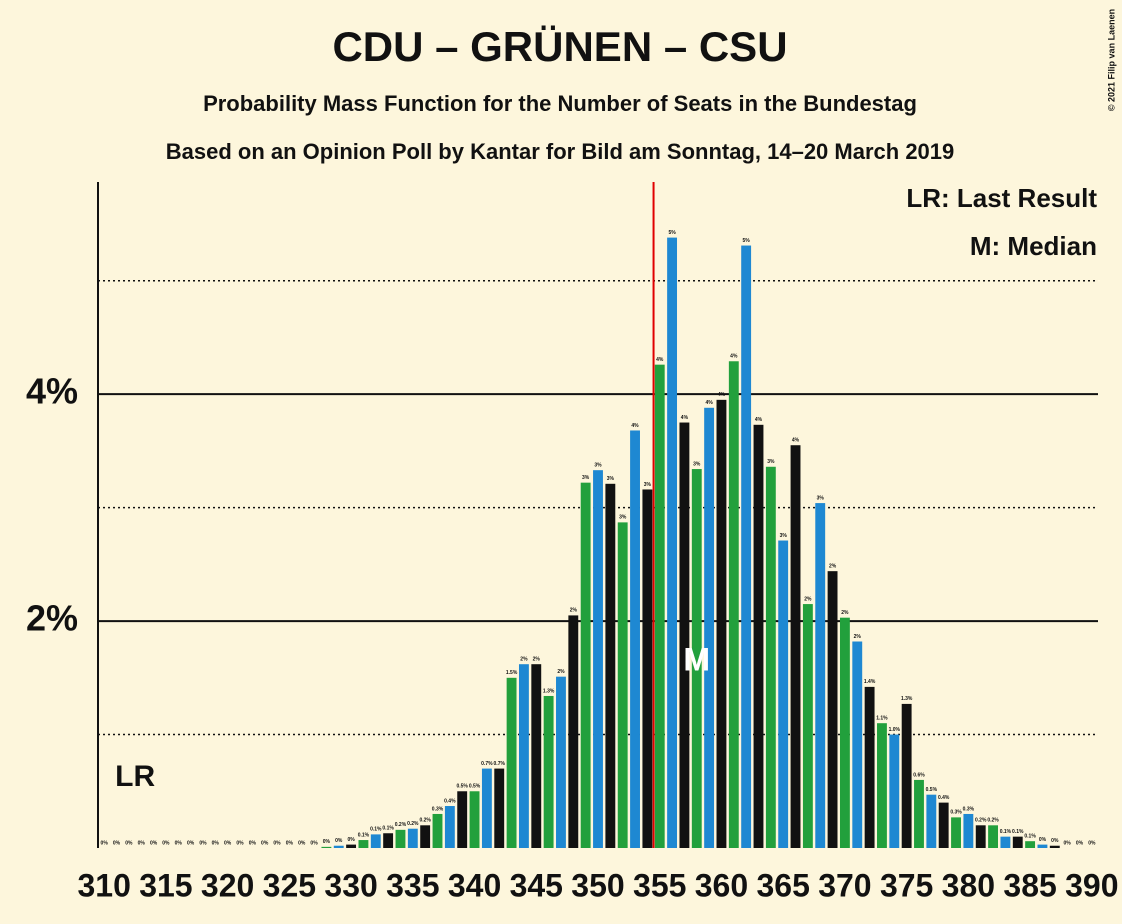  Describe the element at coordinates (782, 885) in the screenshot. I see `x-tick-label: 365` at that location.